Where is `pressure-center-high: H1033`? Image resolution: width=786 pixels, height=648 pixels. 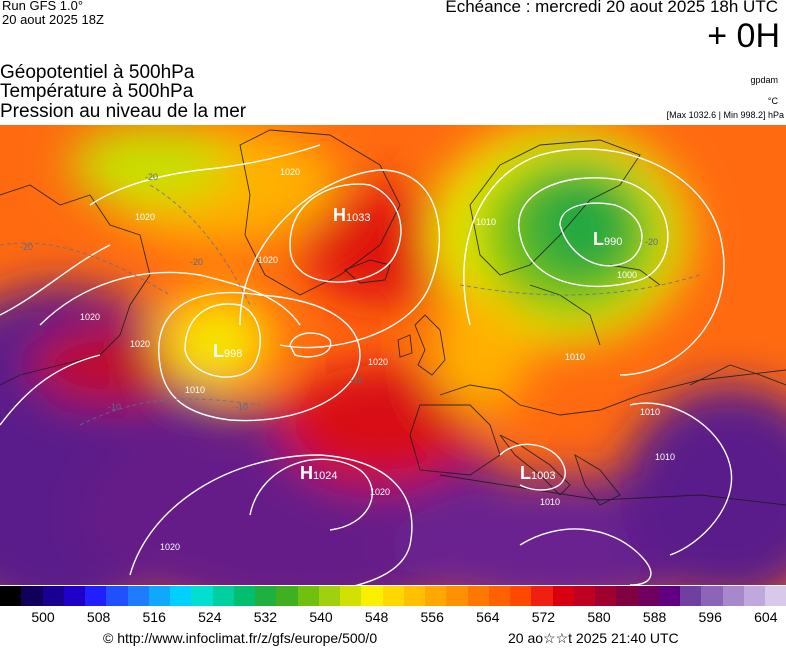
pressure-center-high: H1033 is located at coordinates (351, 215).